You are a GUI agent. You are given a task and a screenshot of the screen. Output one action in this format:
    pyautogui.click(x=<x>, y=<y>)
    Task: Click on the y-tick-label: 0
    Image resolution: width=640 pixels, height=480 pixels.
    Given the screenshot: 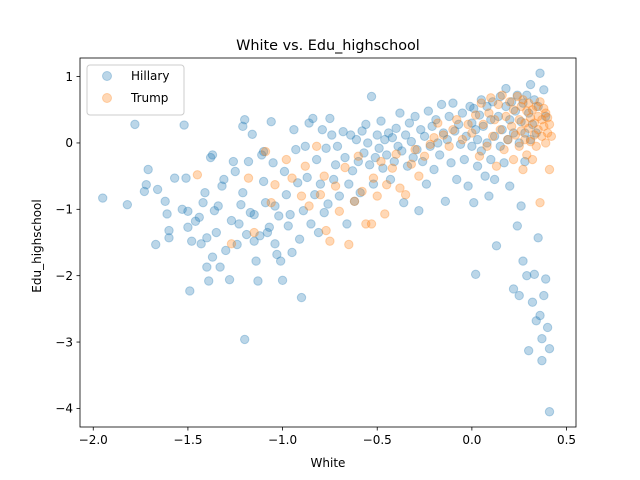 What is the action you would take?
    pyautogui.click(x=69, y=143)
    